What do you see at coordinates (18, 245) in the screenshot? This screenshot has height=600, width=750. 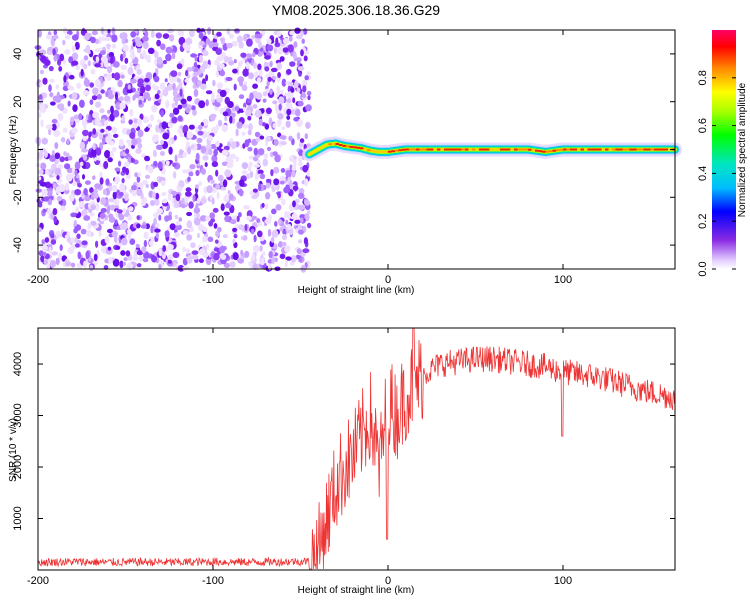 I see `y-tick-label: -40` at bounding box center [18, 245].